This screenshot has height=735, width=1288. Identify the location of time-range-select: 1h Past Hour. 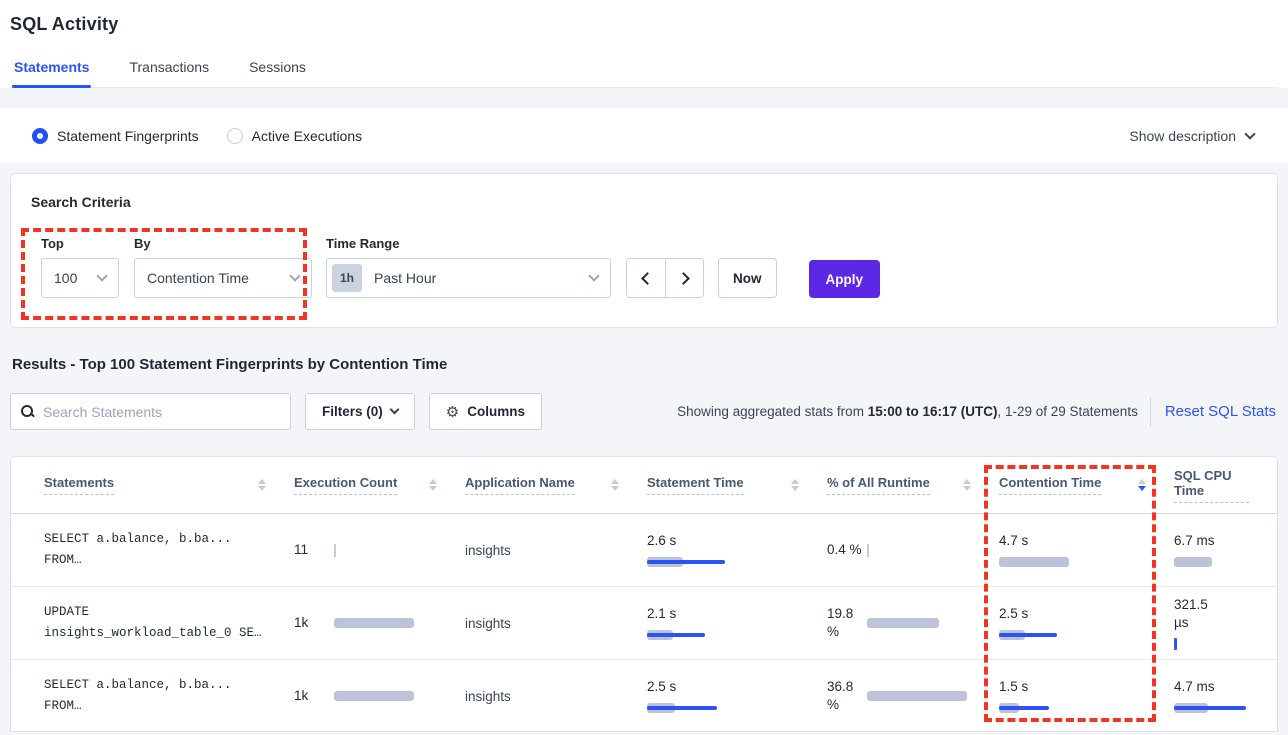
(468, 278).